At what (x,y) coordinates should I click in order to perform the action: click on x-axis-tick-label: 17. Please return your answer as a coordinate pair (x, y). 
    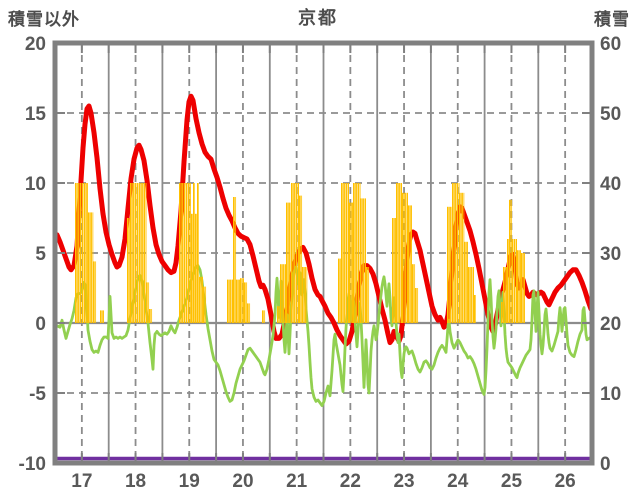
    Looking at the image, I should click on (81, 481).